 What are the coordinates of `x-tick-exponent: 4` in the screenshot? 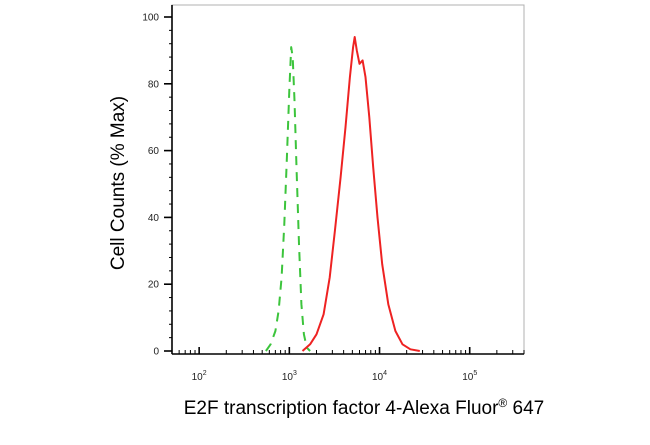 It's located at (385, 373).